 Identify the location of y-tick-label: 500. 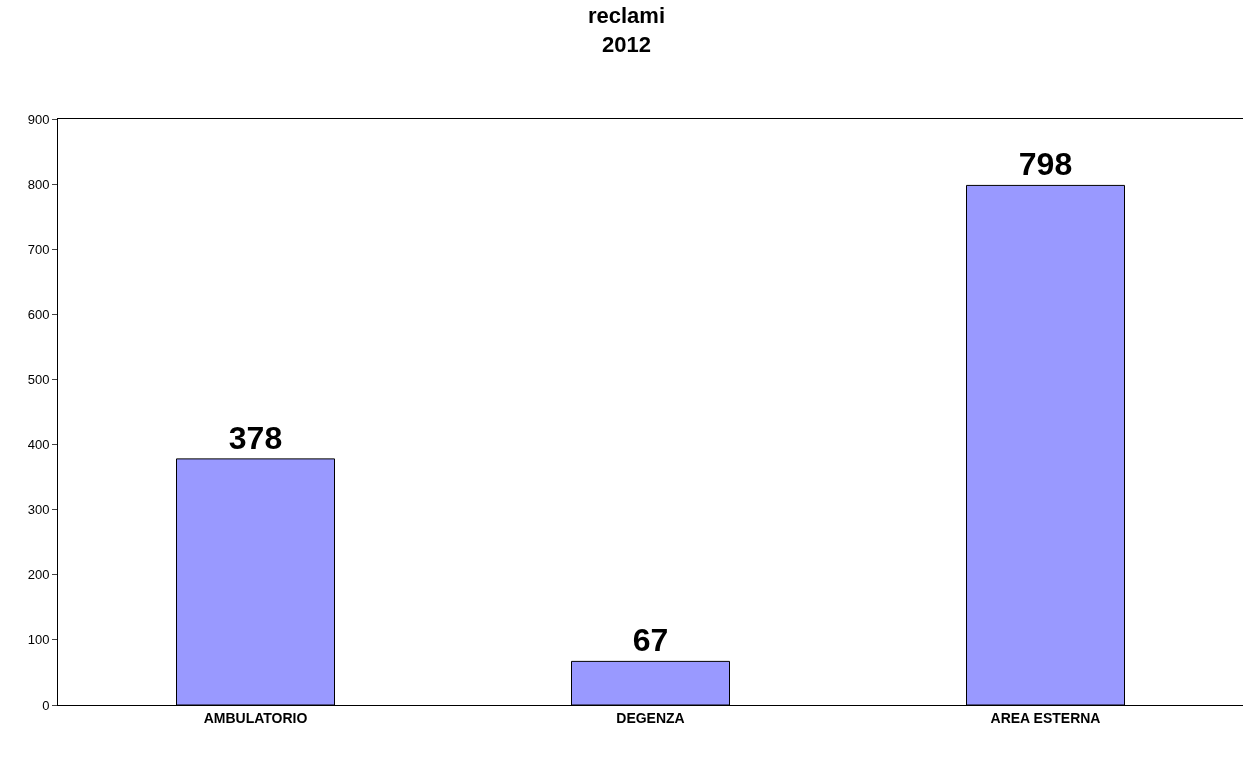
(38, 379).